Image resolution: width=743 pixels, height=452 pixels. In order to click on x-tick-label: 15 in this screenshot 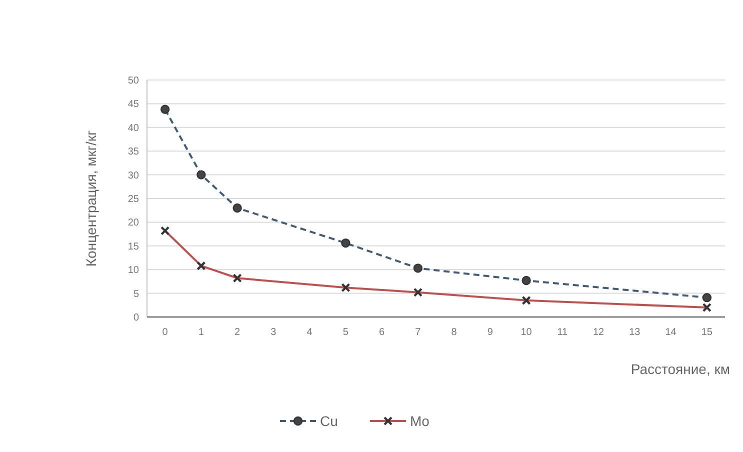, I will do `click(707, 332)`.